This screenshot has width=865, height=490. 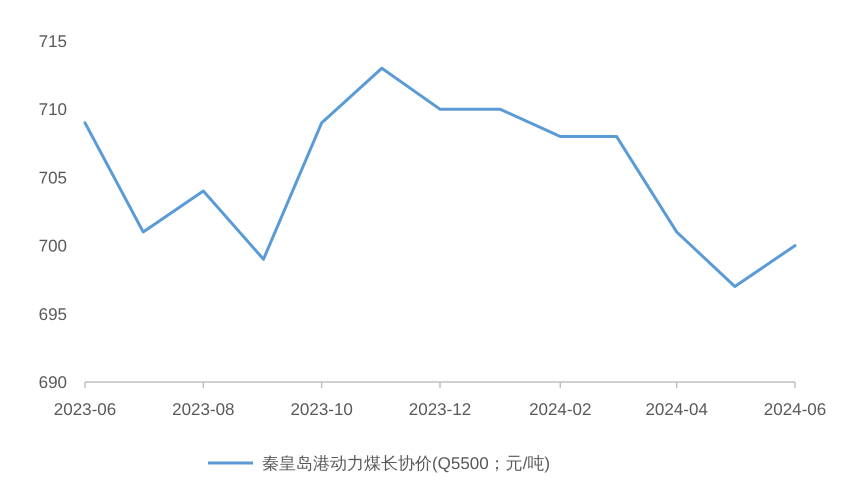 What do you see at coordinates (52, 382) in the screenshot?
I see `y-tick-label: 690` at bounding box center [52, 382].